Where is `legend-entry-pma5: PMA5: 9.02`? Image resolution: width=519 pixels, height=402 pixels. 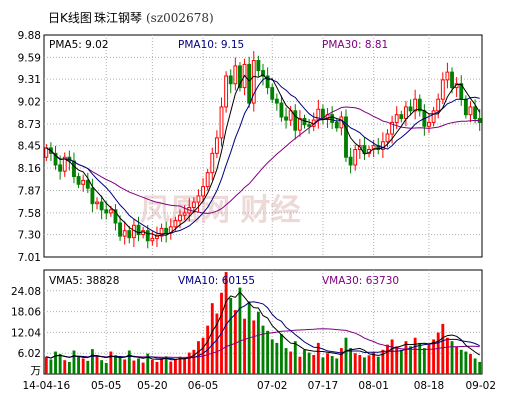 legend-entry-pma5: PMA5: 9.02 is located at coordinates (79, 45).